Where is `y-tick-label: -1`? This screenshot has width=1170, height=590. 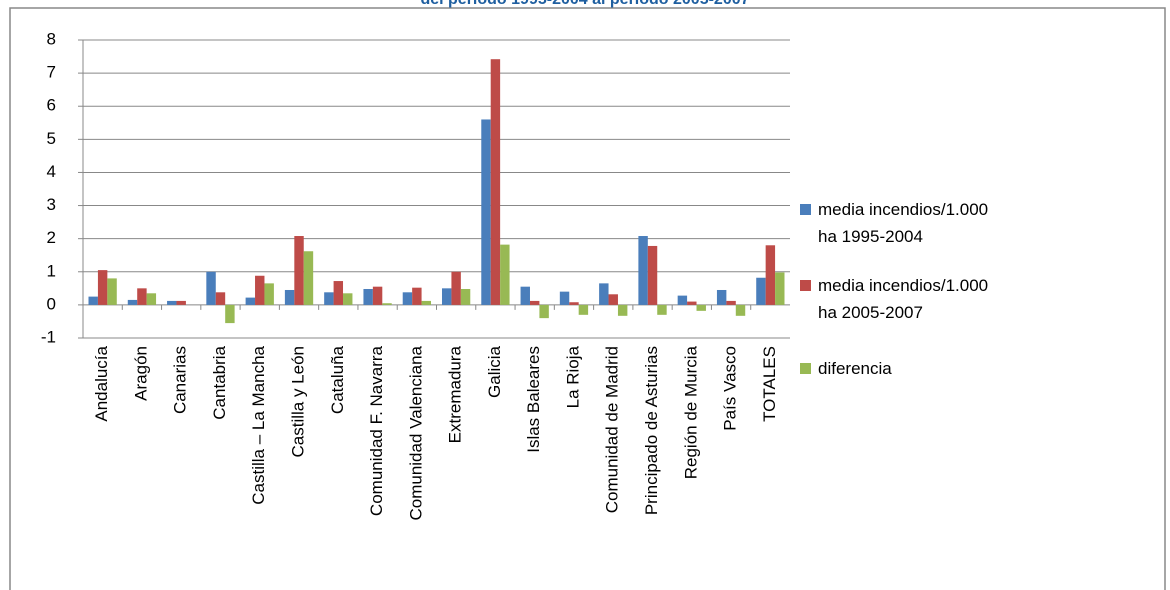
y-tick-label: -1 is located at coordinates (48, 336).